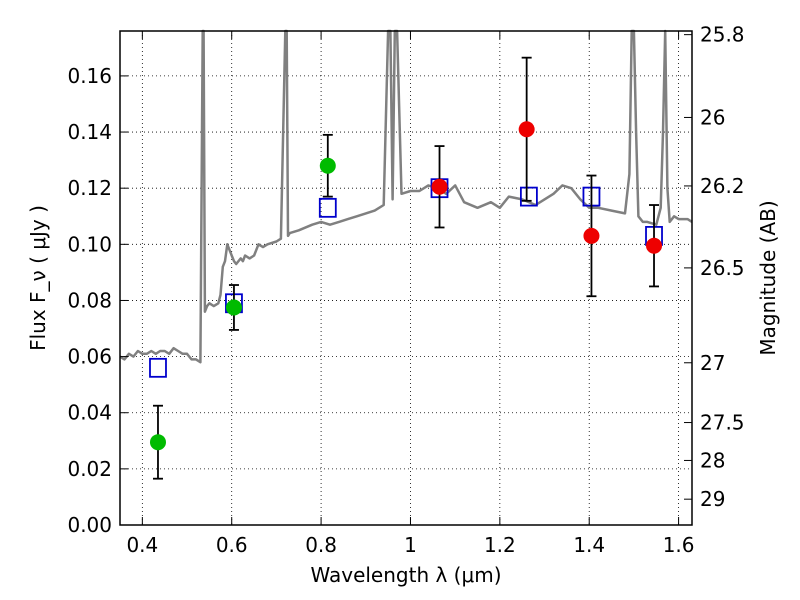 This screenshot has height=600, width=800. What do you see at coordinates (410, 545) in the screenshot?
I see `x-tick-label: 1` at bounding box center [410, 545].